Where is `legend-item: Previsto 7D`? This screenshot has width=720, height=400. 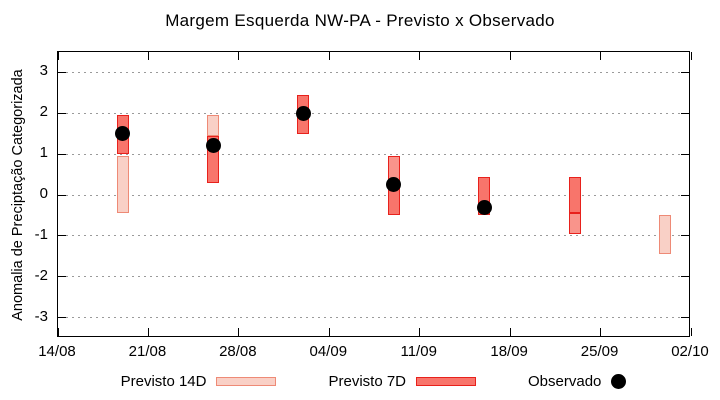
legend-item: Previsto 7D is located at coordinates (402, 381).